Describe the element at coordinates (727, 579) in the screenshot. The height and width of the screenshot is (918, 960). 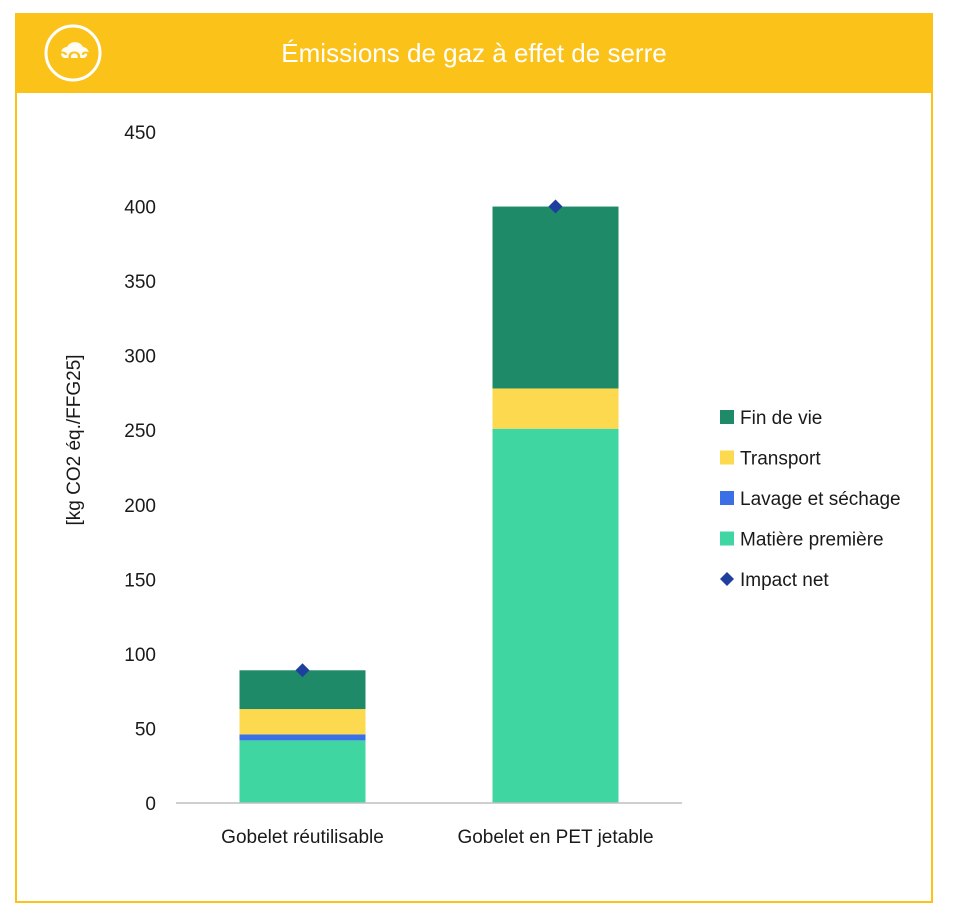
I see `legend-marker-impact-net` at that location.